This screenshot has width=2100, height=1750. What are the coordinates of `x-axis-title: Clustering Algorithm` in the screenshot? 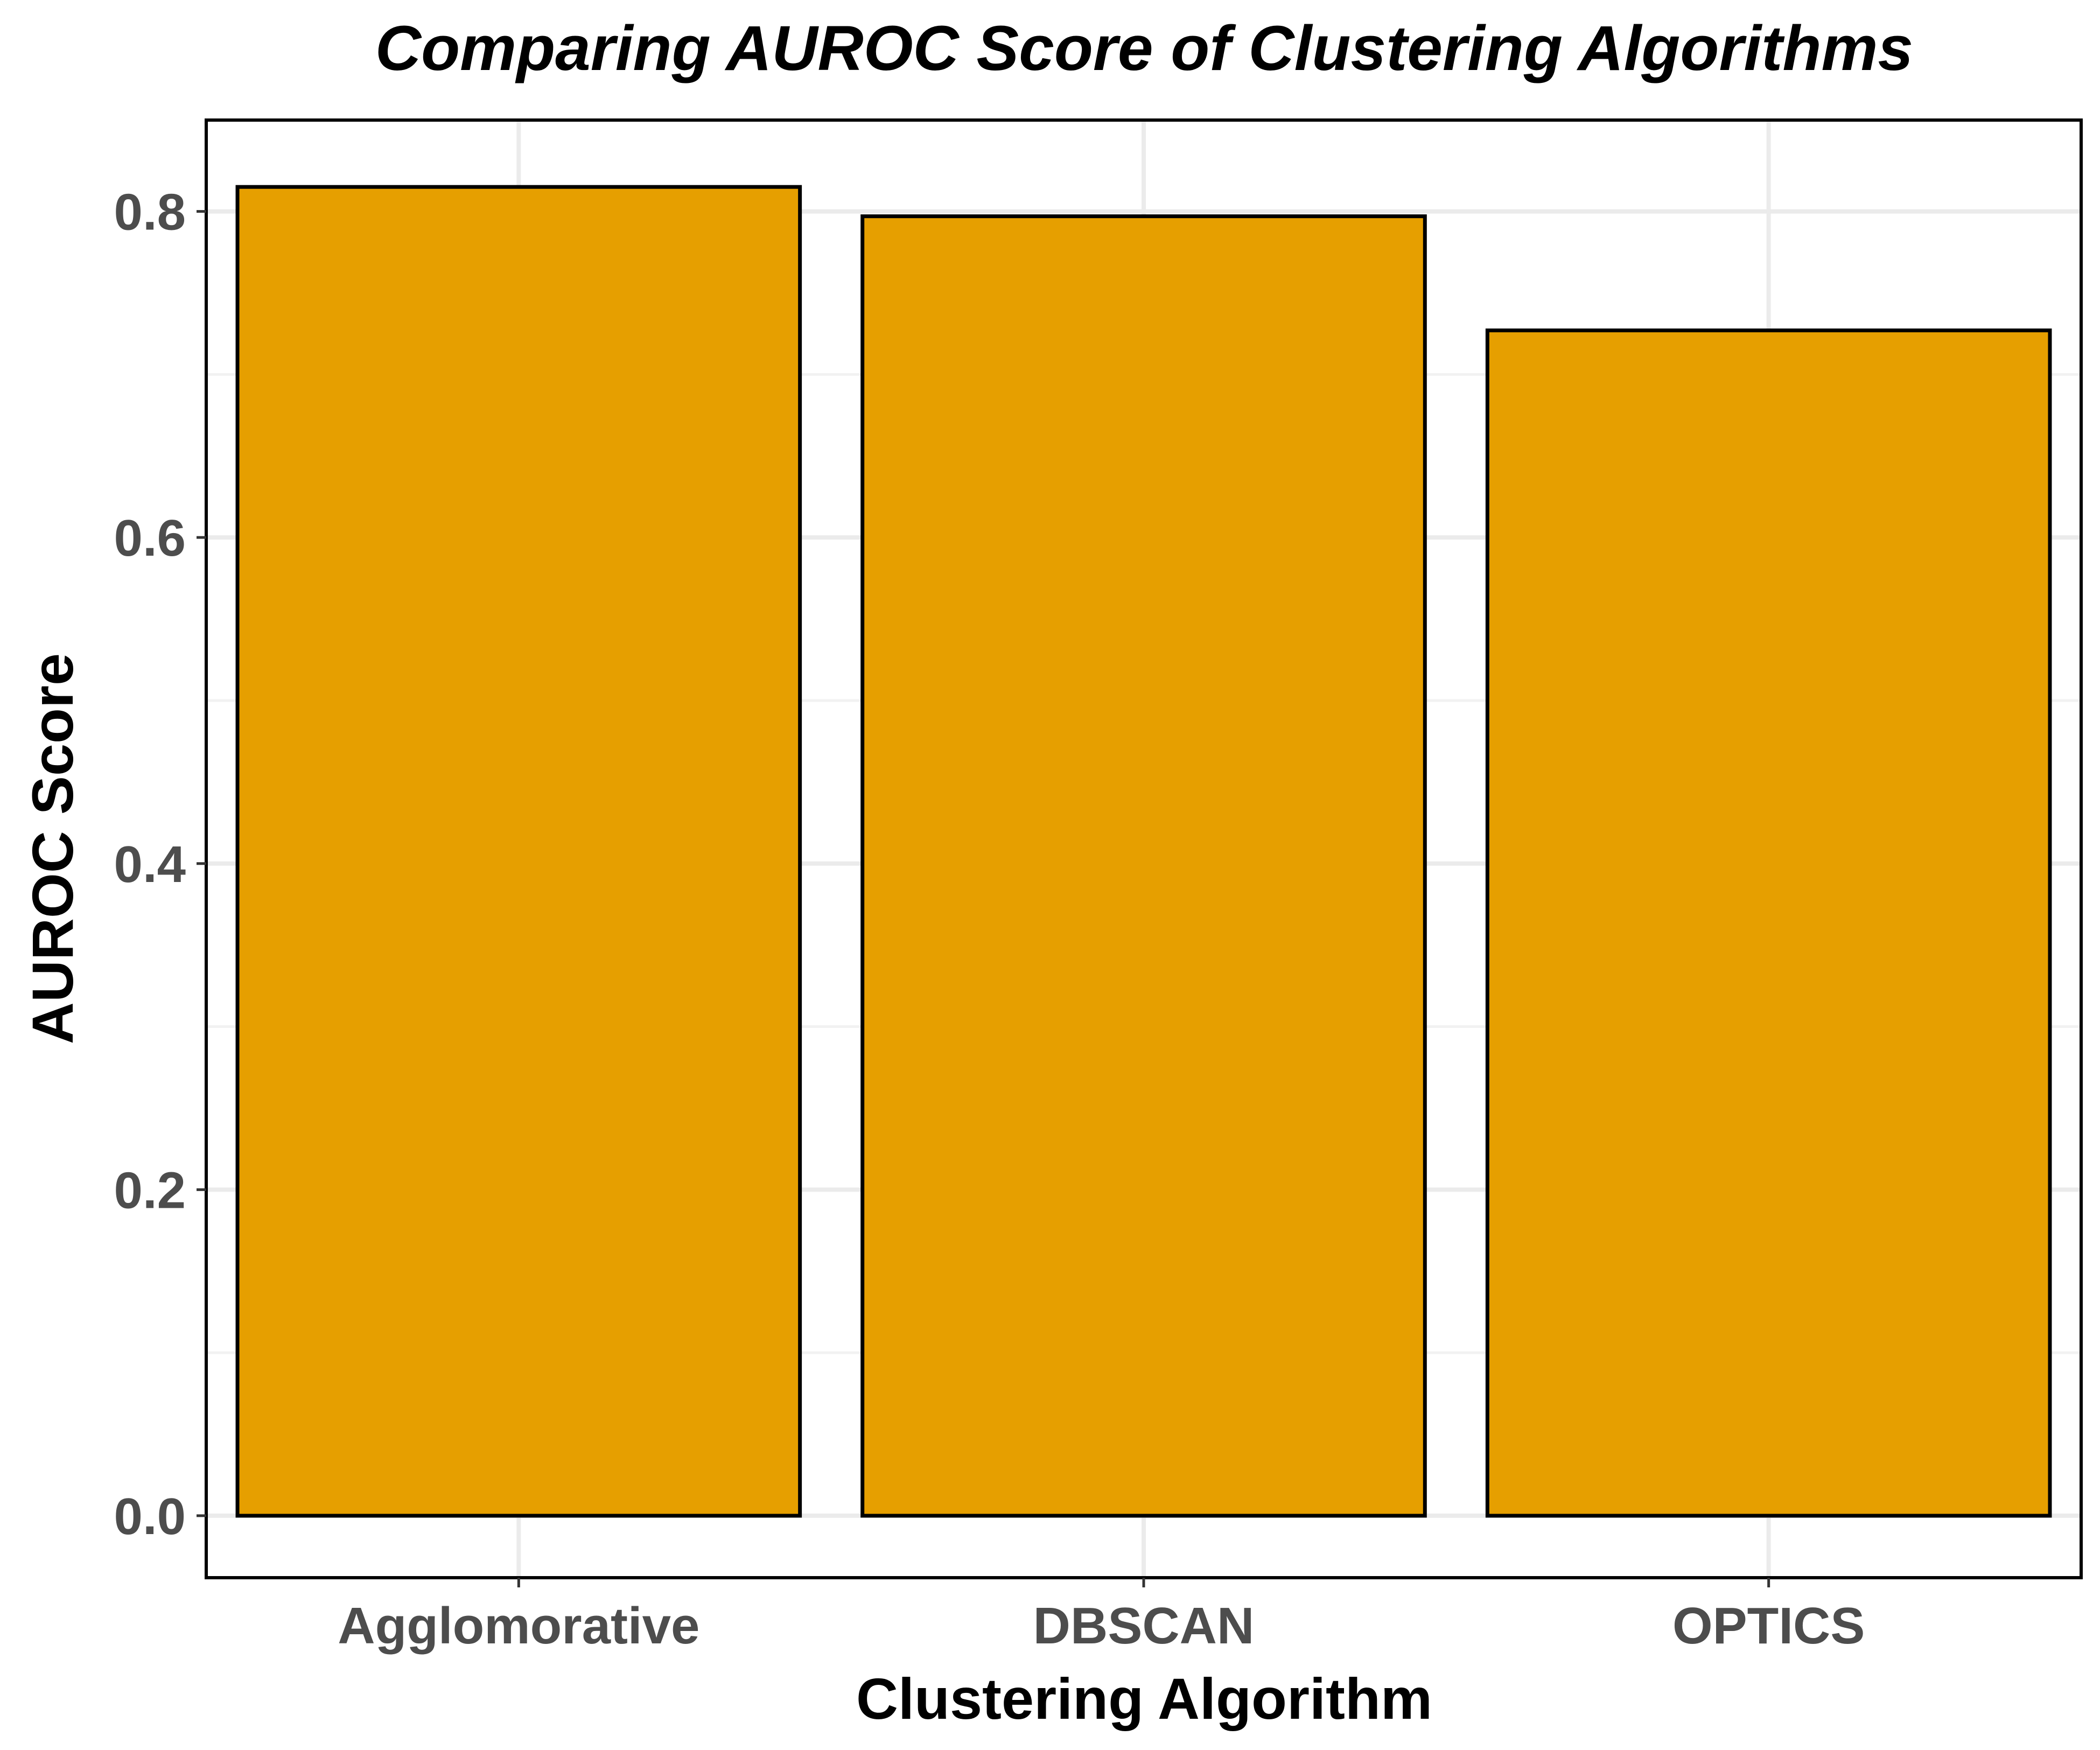 It's located at (1144, 1698).